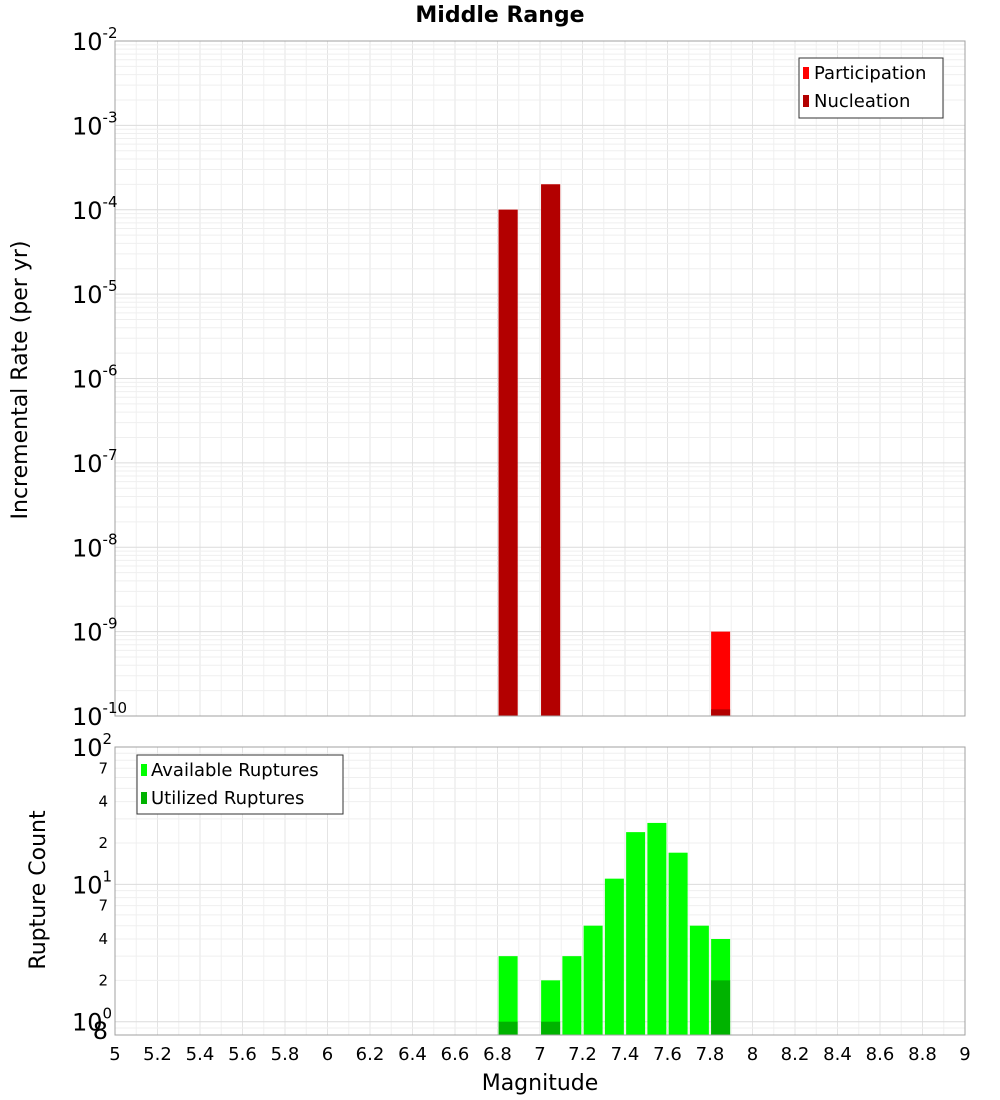 The width and height of the screenshot is (1000, 1100). Describe the element at coordinates (667, 1054) in the screenshot. I see `x-tick-label: 7.6` at that location.